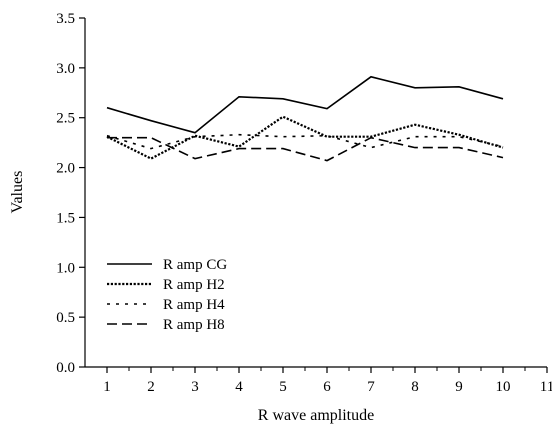 The height and width of the screenshot is (430, 552). Describe the element at coordinates (65, 169) in the screenshot. I see `y-tick-label: 2.0` at that location.